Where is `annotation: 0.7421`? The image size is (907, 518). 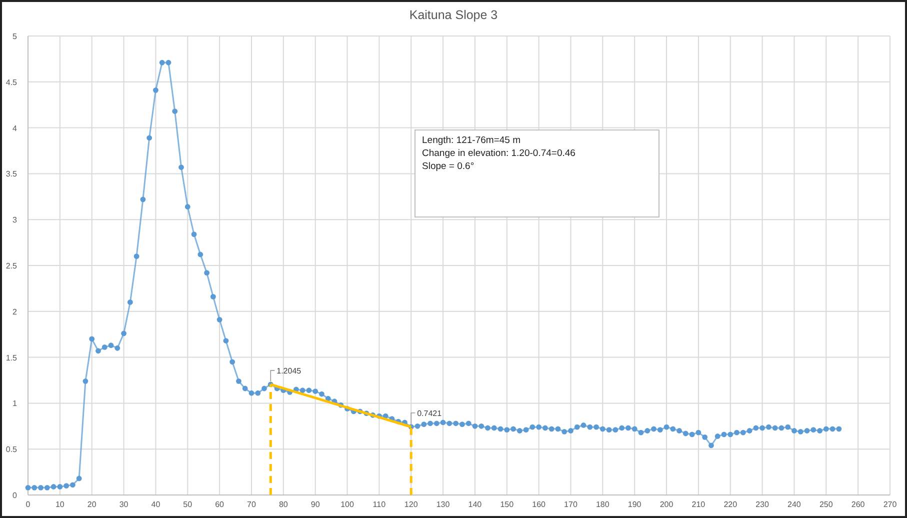 annotation: 0.7421 is located at coordinates (429, 413).